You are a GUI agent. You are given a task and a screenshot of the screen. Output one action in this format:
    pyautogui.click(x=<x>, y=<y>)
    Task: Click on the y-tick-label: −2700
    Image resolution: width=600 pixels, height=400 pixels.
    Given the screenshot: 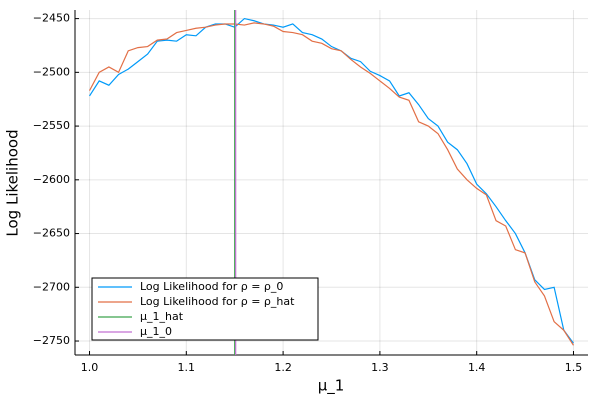 What is the action you would take?
    pyautogui.click(x=51, y=286)
    